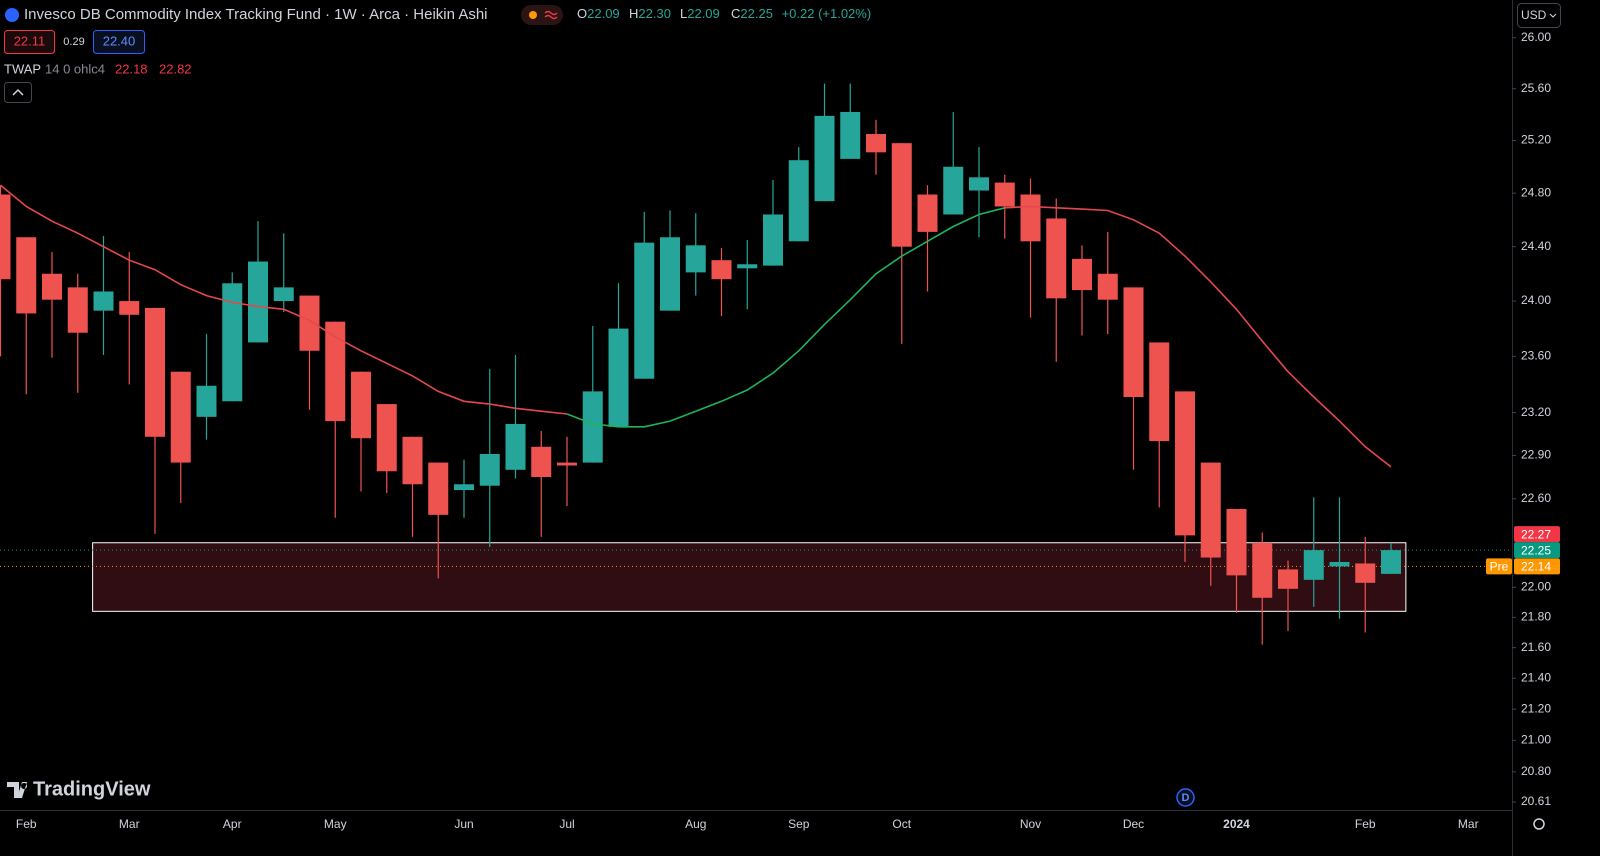  What do you see at coordinates (1236, 824) in the screenshot?
I see `x-tick-label: 2024` at bounding box center [1236, 824].